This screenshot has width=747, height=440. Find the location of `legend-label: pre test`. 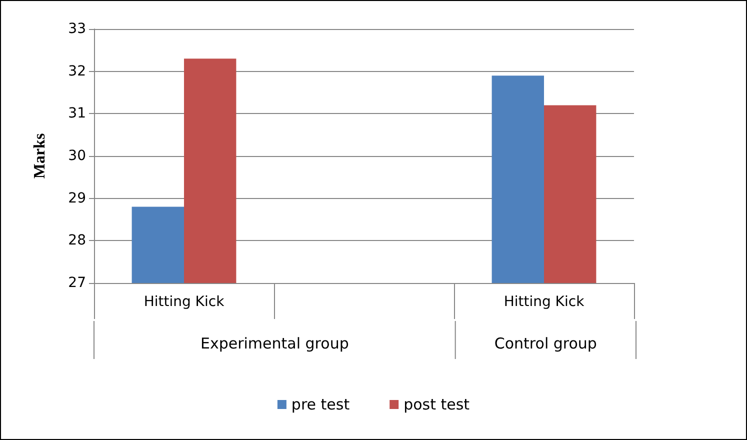

legend-label: pre test is located at coordinates (320, 405).